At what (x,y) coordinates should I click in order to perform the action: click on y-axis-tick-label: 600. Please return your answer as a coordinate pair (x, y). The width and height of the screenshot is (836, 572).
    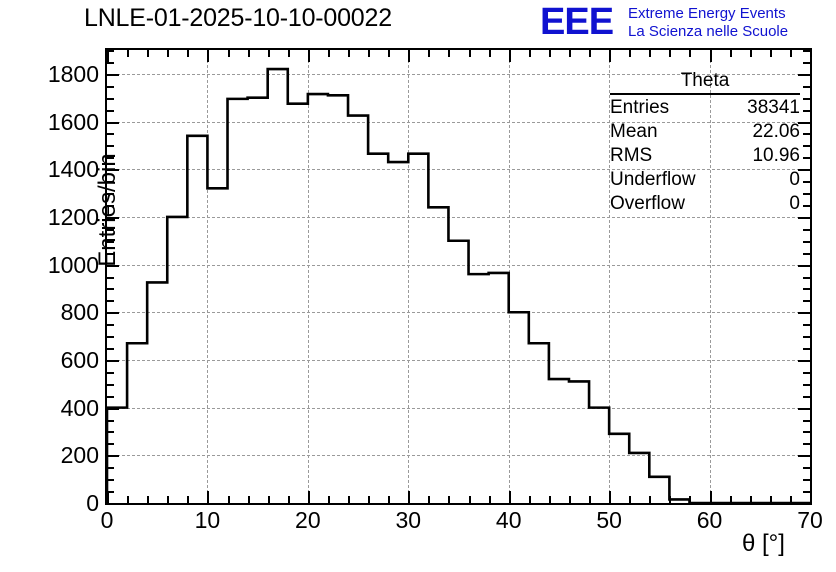
    Looking at the image, I should click on (79, 359).